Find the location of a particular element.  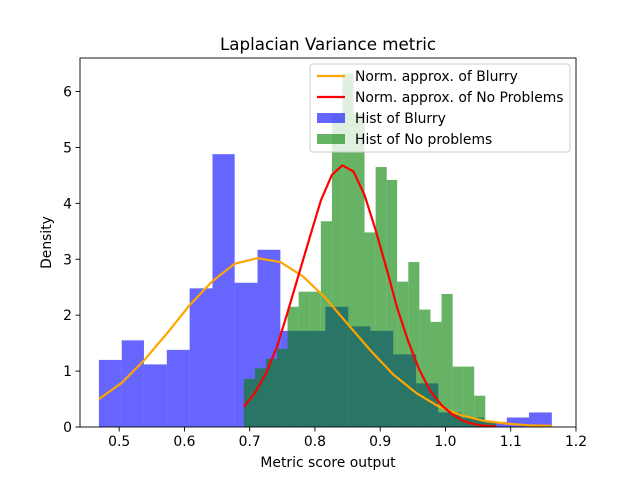

y-axis: 0 1 2 3 4 5 6 is located at coordinates (71, 260).